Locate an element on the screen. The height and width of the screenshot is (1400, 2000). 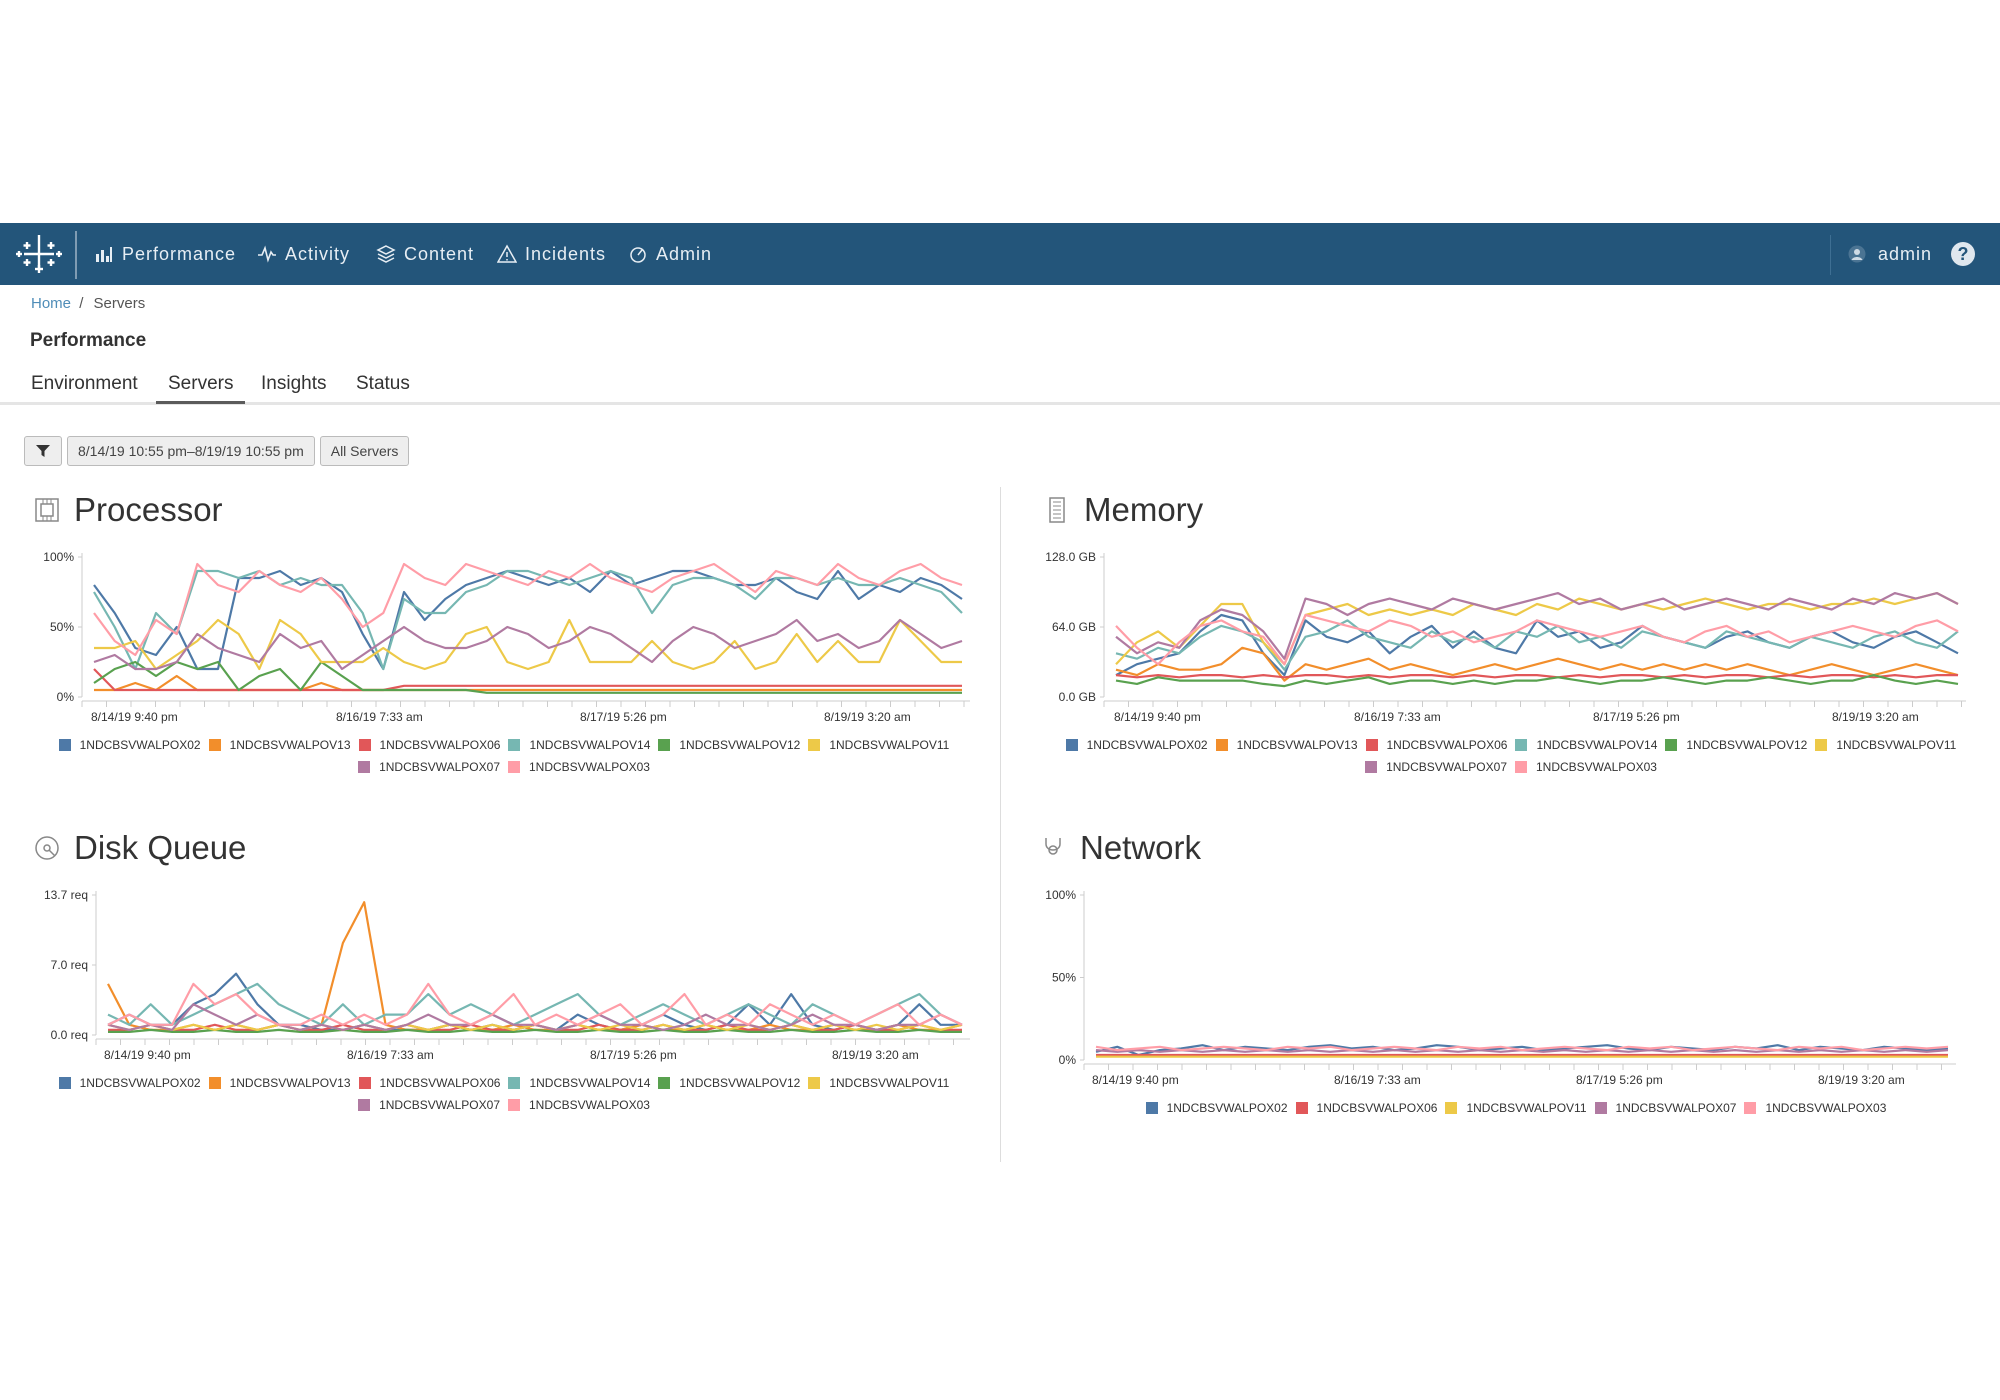
nav-incidents: Incidents is located at coordinates (551, 254).